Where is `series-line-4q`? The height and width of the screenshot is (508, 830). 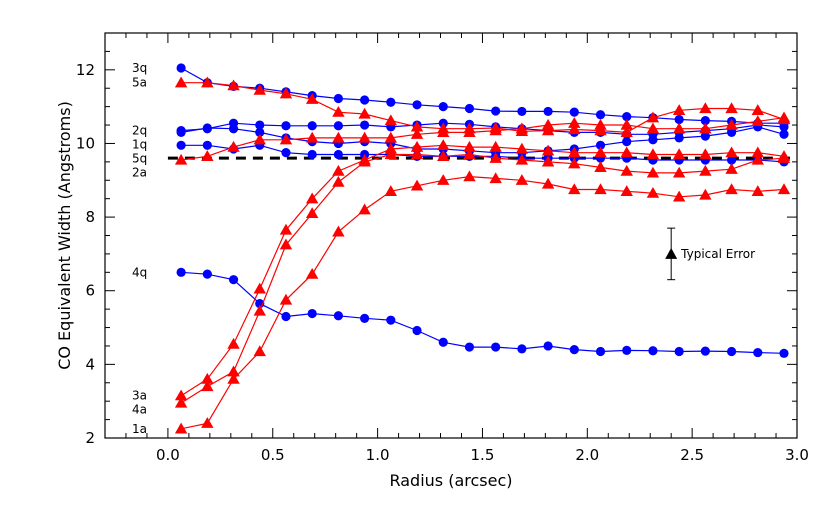 series-line-4q is located at coordinates (483, 312).